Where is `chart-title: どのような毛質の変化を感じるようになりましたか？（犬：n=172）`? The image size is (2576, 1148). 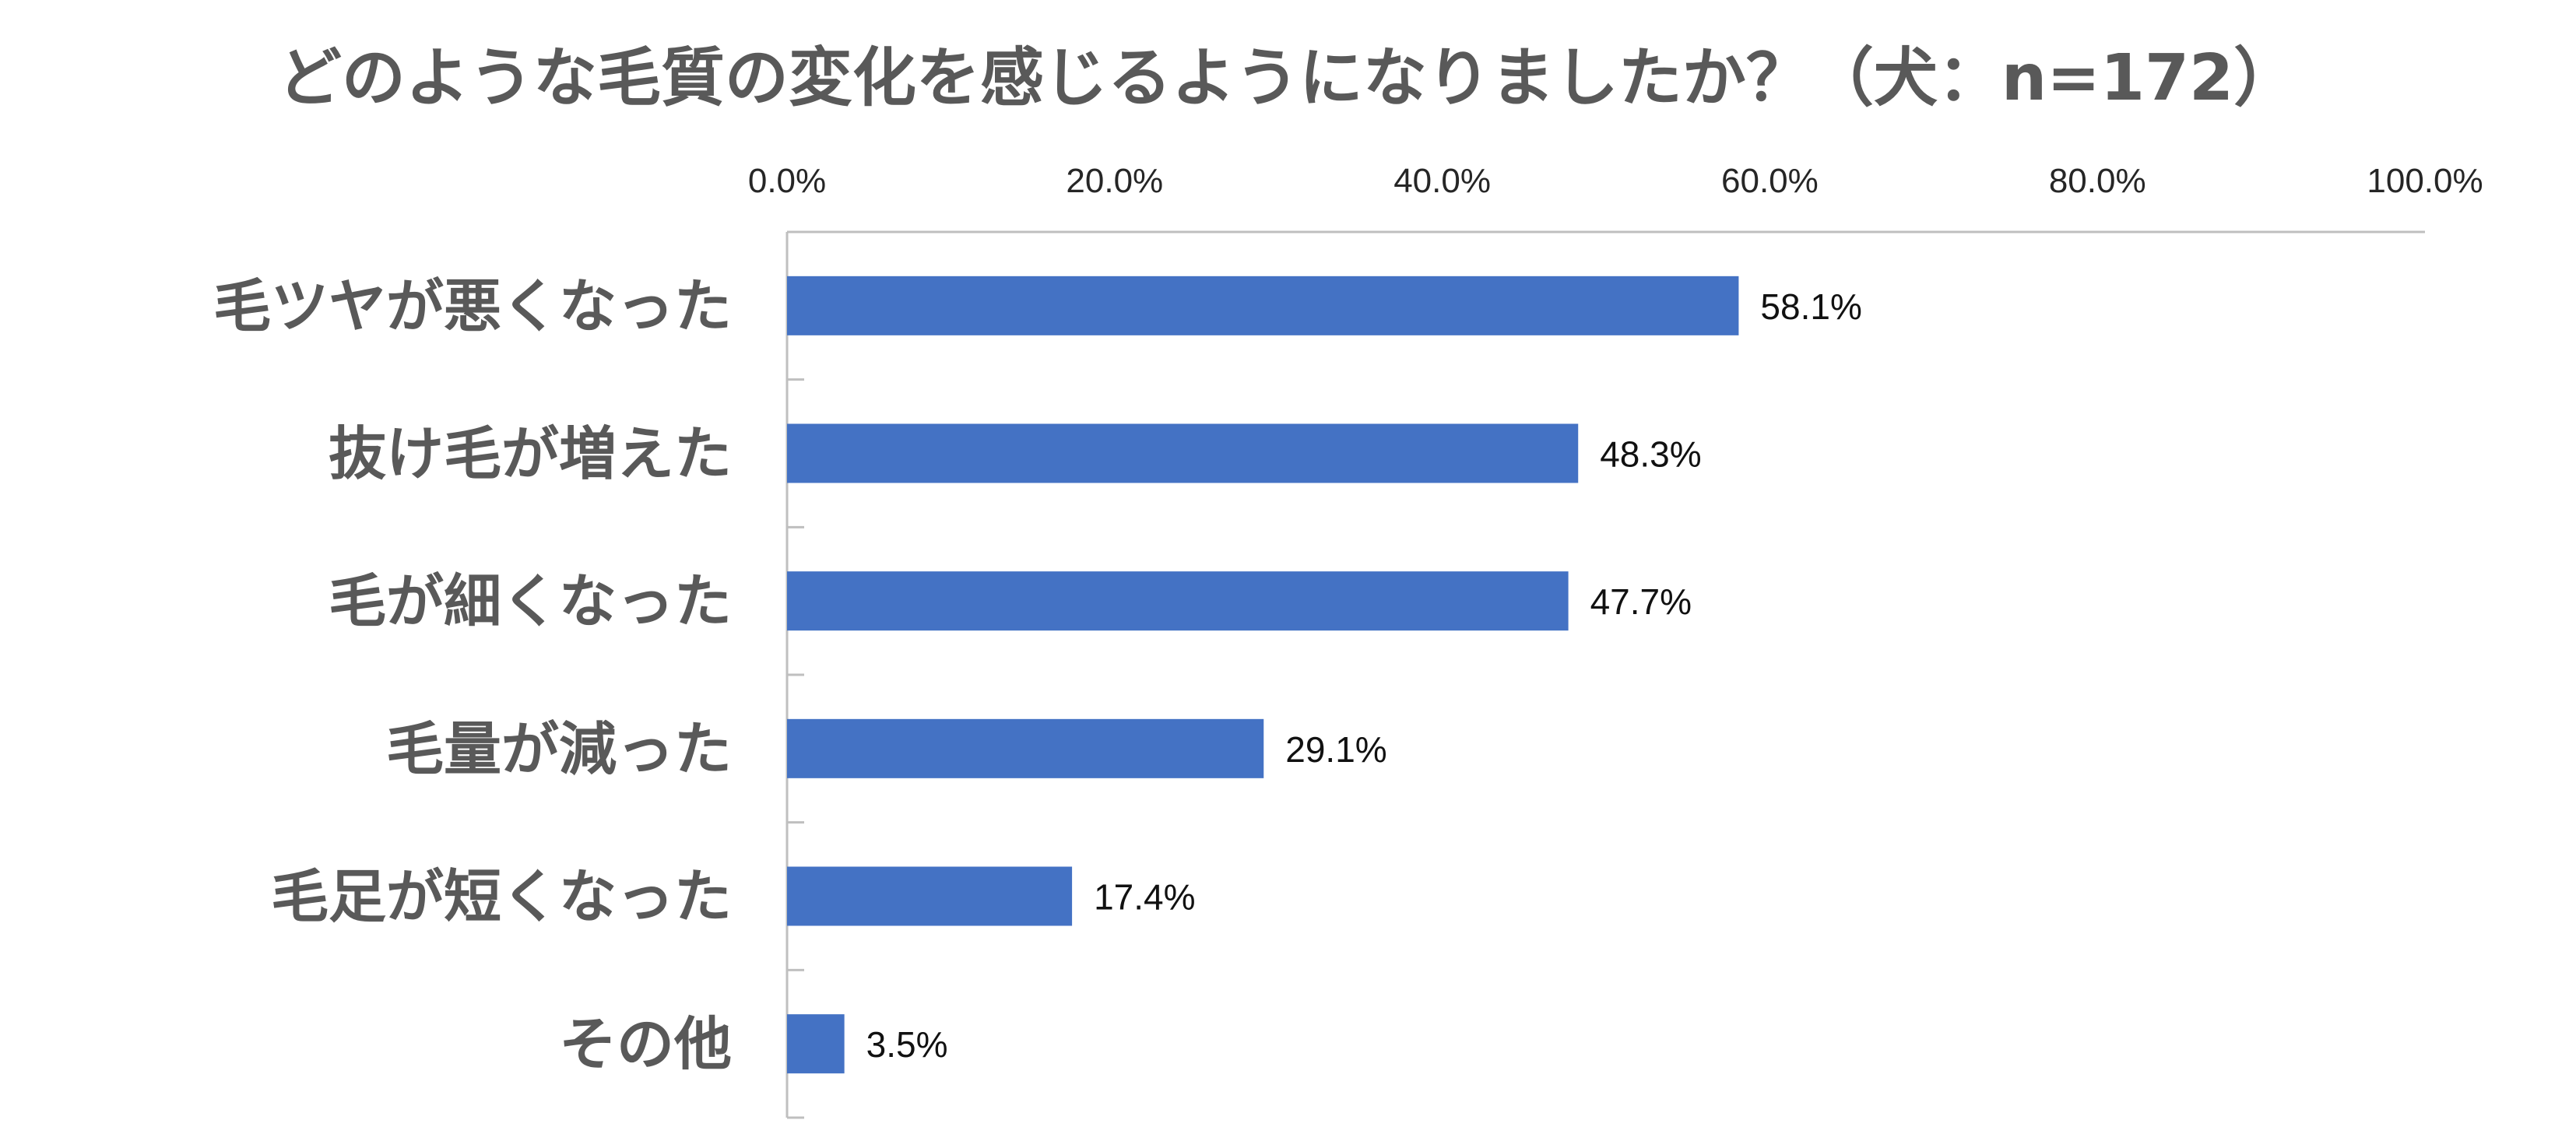
chart-title: どのような毛質の変化を感じるようになりましたか？（犬：n=172） is located at coordinates (1287, 78).